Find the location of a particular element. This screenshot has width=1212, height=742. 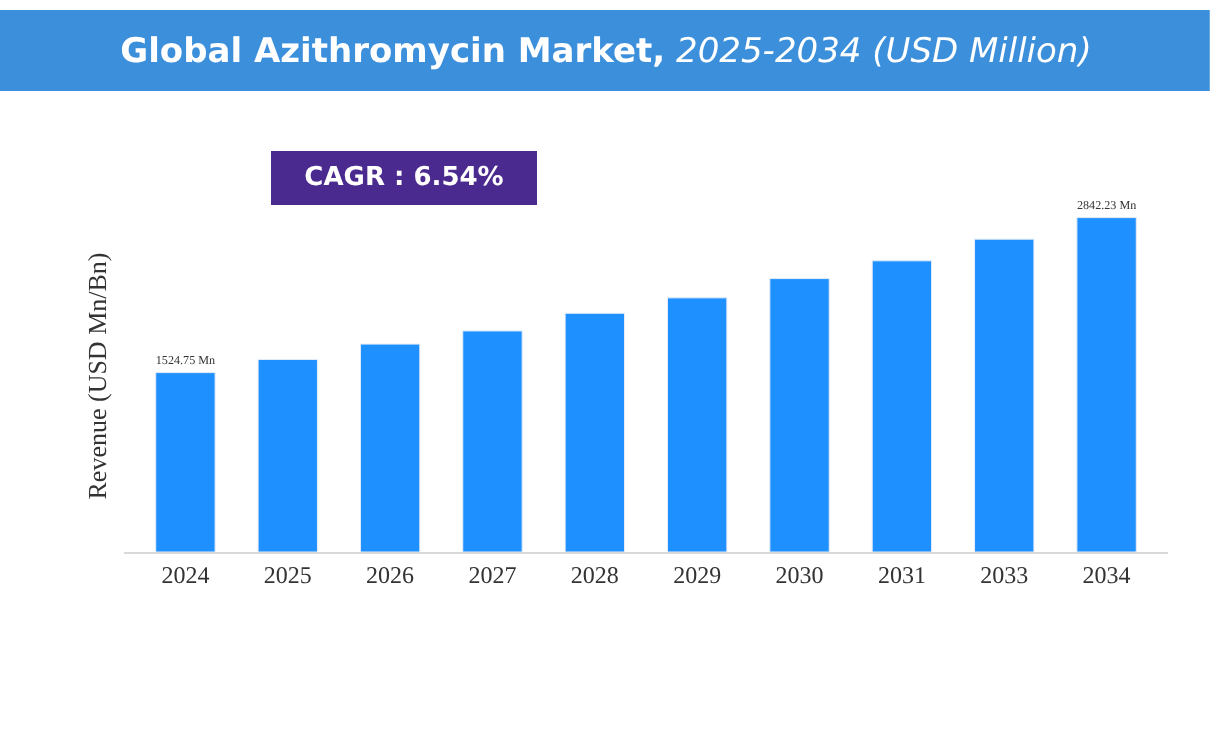

x-tick-label: 2027 is located at coordinates (492, 574).